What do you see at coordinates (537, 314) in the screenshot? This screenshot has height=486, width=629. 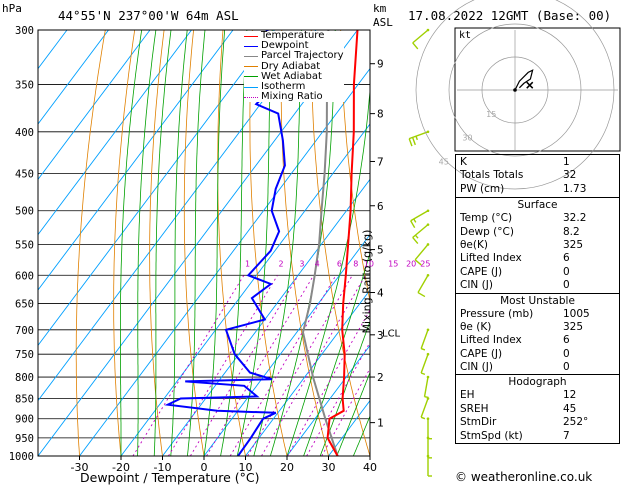 I see `info-row: Pressure (mb) 1005` at bounding box center [537, 314].